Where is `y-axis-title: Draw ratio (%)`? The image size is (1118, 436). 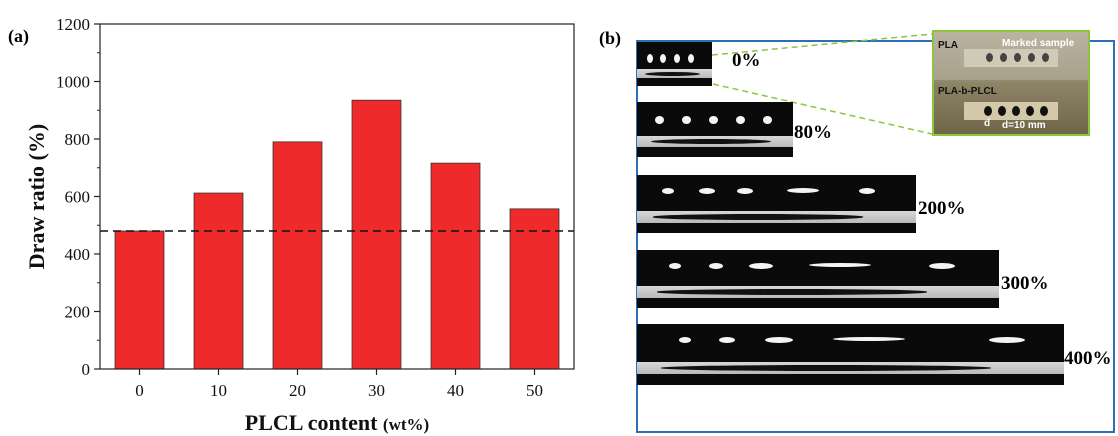
y-axis-title: Draw ratio (%) is located at coordinates (36, 196).